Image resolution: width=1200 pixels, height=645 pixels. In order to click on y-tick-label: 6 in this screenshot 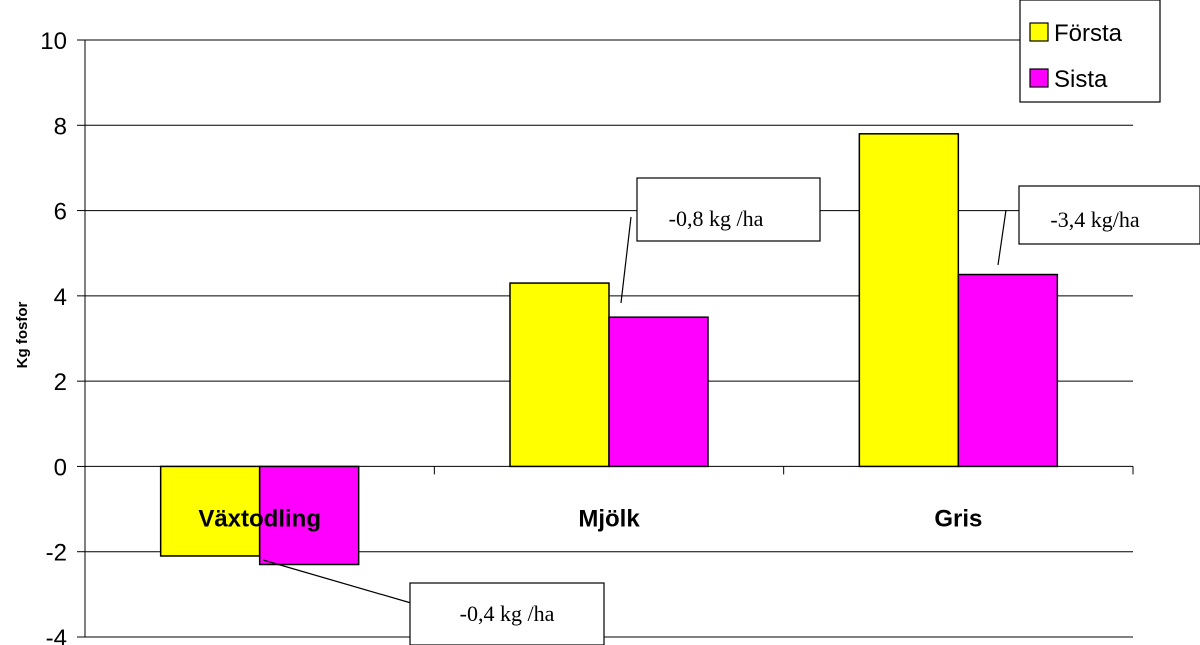, I will do `click(60, 212)`.